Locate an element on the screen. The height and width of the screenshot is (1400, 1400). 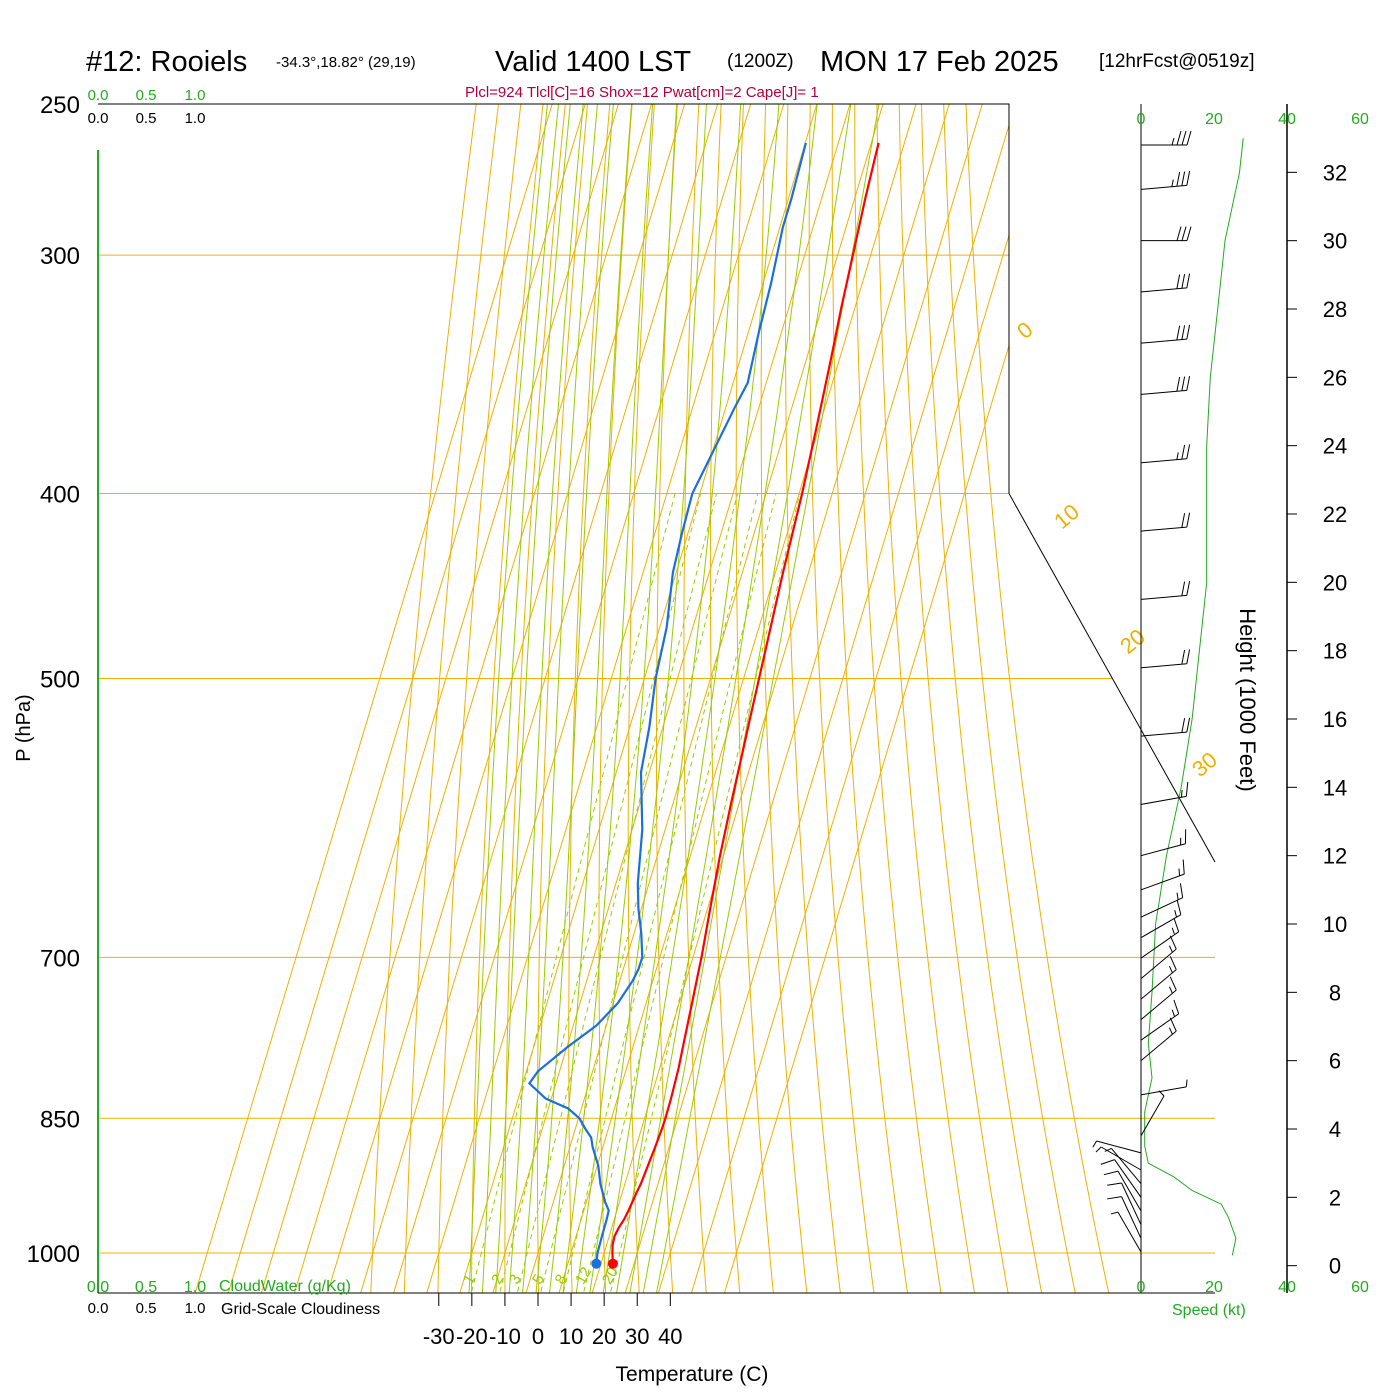
adiabat-label: 0 is located at coordinates (1024, 330).